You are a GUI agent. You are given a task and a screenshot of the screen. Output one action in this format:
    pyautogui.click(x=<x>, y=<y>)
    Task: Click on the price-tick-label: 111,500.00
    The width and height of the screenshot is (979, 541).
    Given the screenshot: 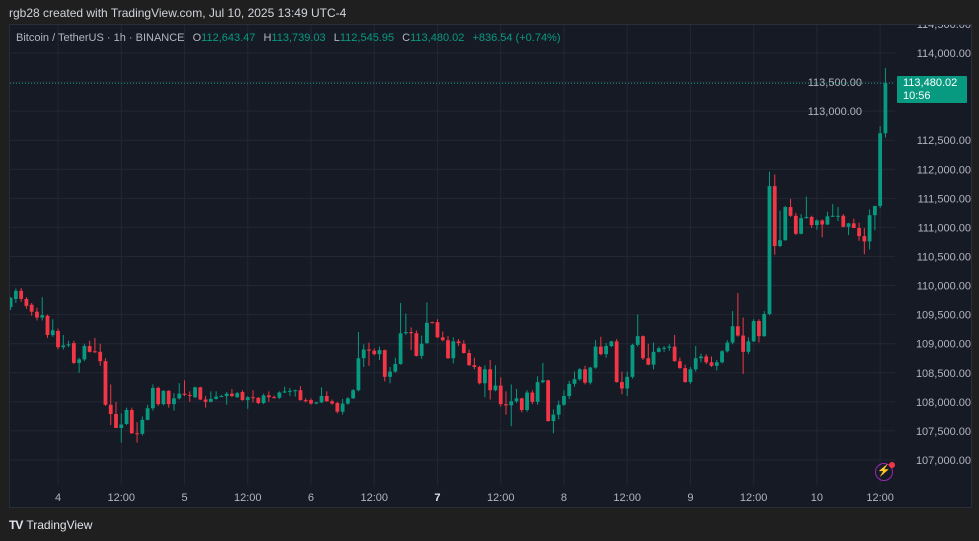 What is the action you would take?
    pyautogui.click(x=944, y=199)
    